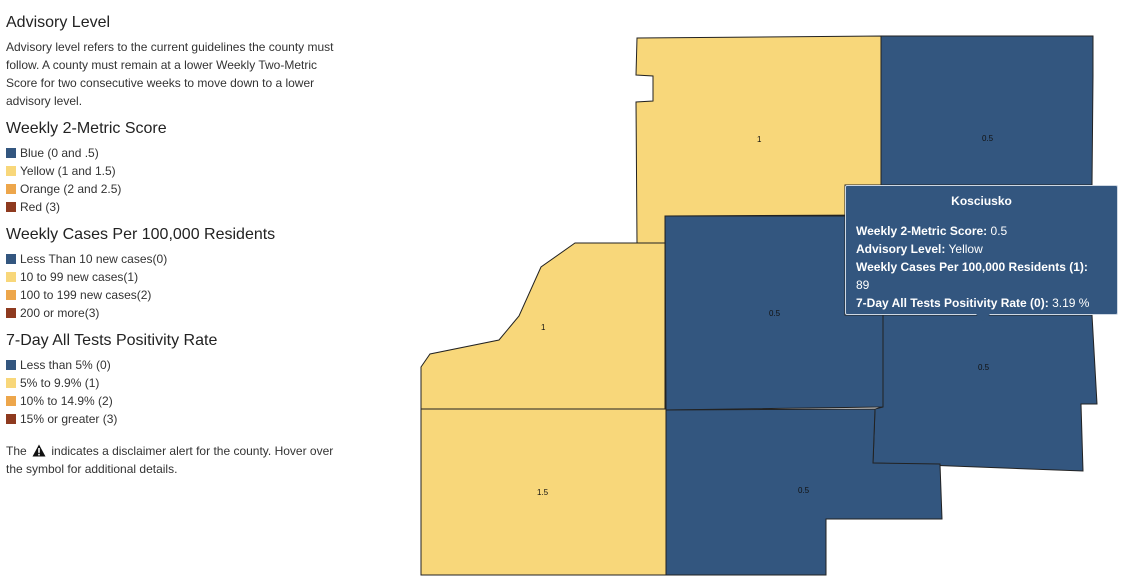 The image size is (1131, 586). What do you see at coordinates (983, 317) in the screenshot?
I see `tooltip-caret` at bounding box center [983, 317].